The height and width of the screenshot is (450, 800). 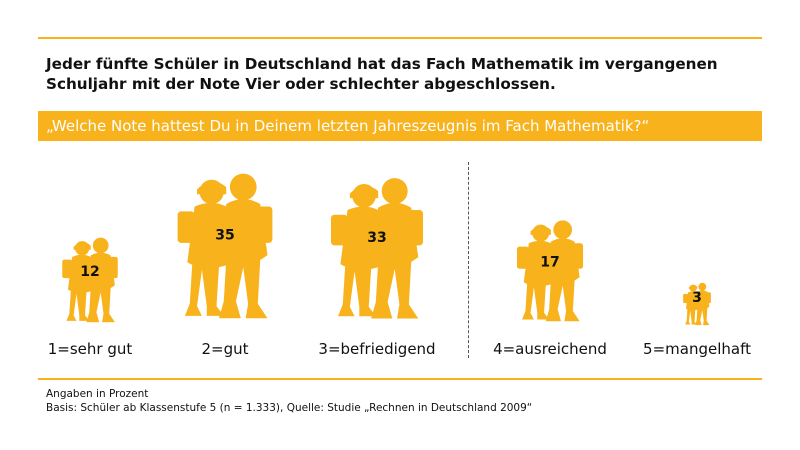 I want to click on value-labels-group: 12 35 33 17 3, so click(x=391, y=267).